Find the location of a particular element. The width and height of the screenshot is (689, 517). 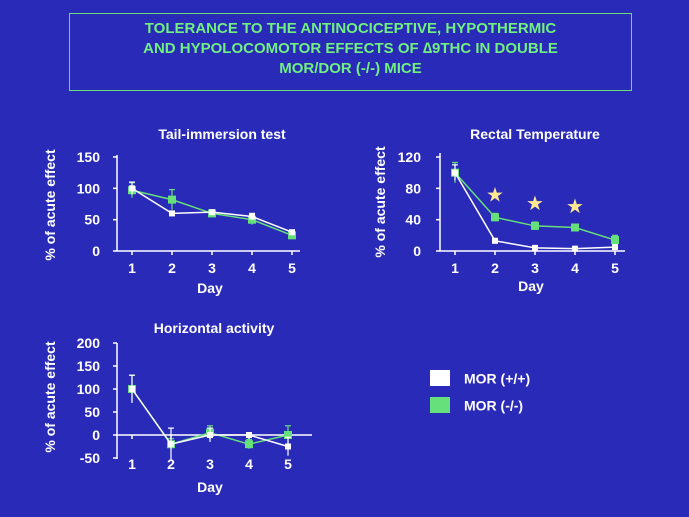

chart-horiz-x-tick-label-0: 1 is located at coordinates (132, 464).